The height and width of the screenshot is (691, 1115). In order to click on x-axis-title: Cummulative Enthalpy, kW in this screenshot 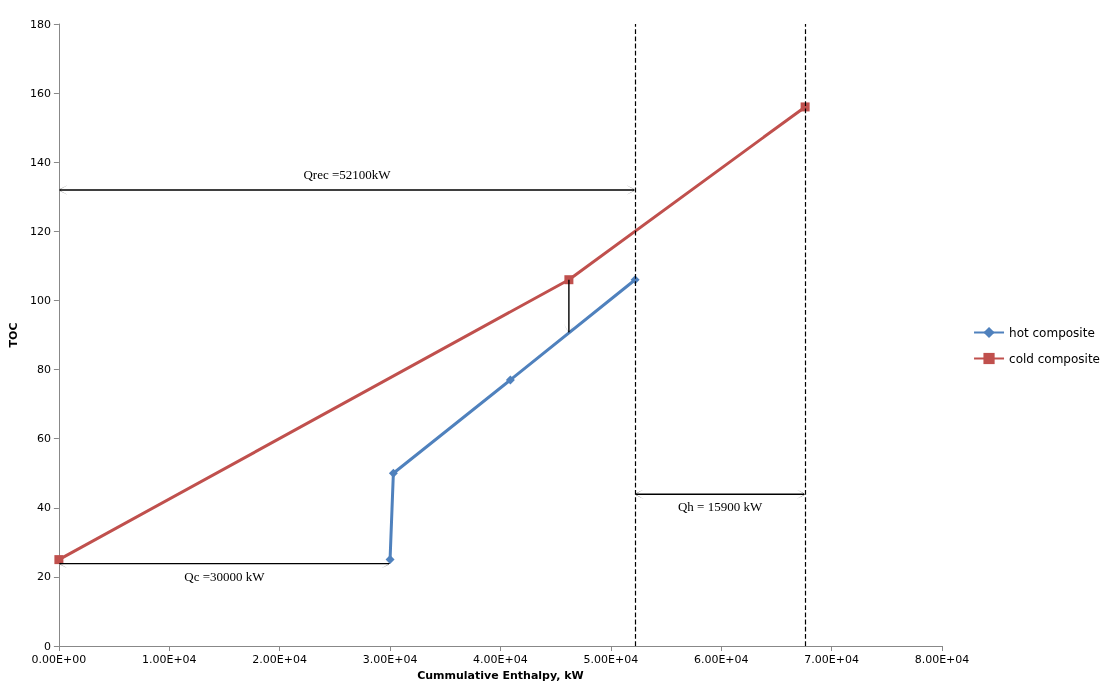, I will do `click(500, 675)`.